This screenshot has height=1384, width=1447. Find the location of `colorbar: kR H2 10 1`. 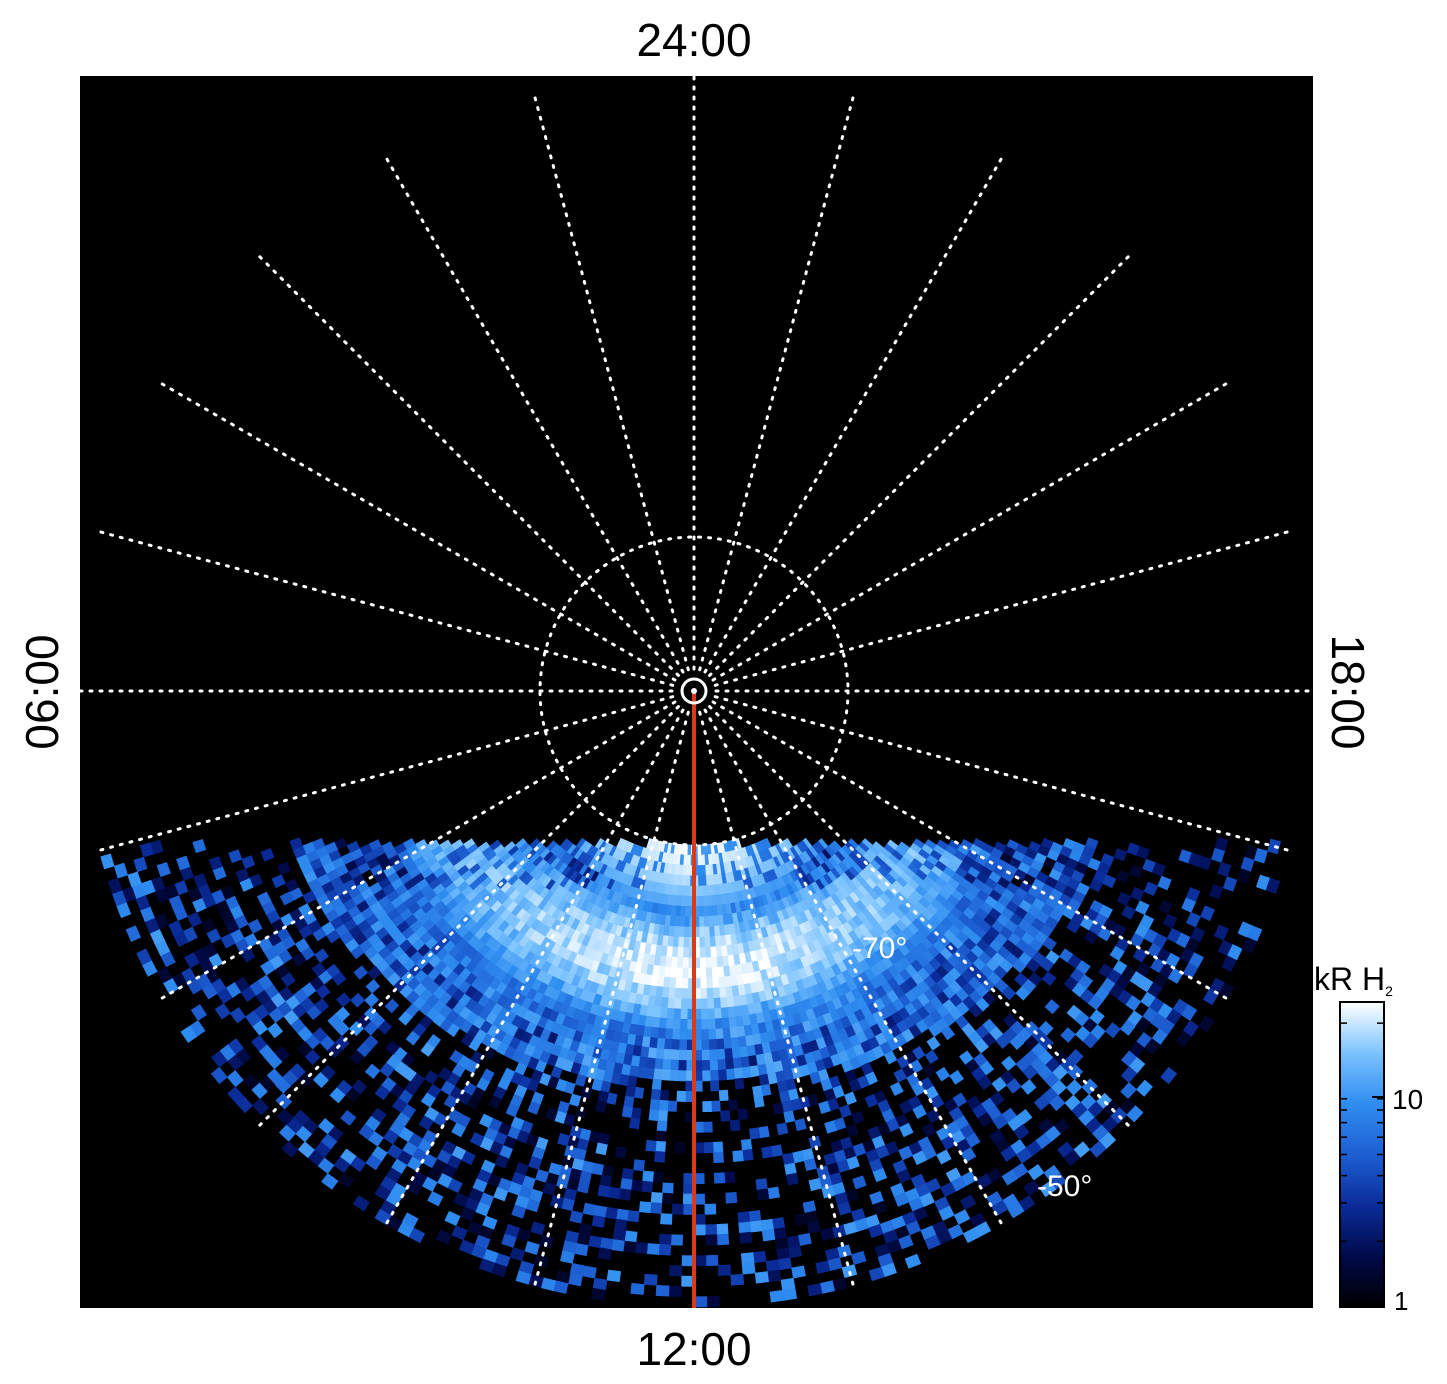

colorbar: kR H2 10 1 is located at coordinates (1368, 1138).